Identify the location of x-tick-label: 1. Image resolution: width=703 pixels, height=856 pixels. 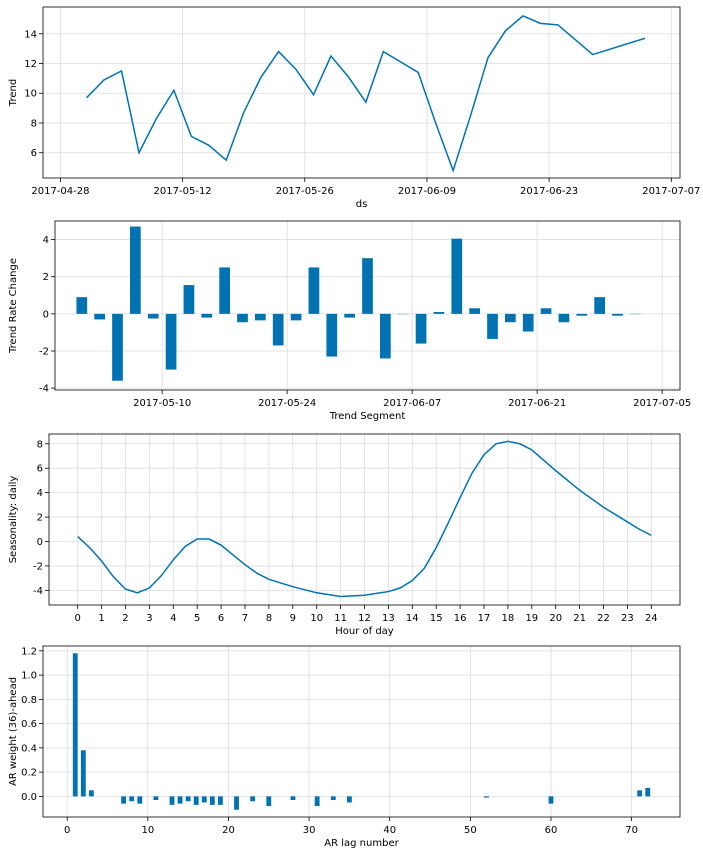
(101, 618).